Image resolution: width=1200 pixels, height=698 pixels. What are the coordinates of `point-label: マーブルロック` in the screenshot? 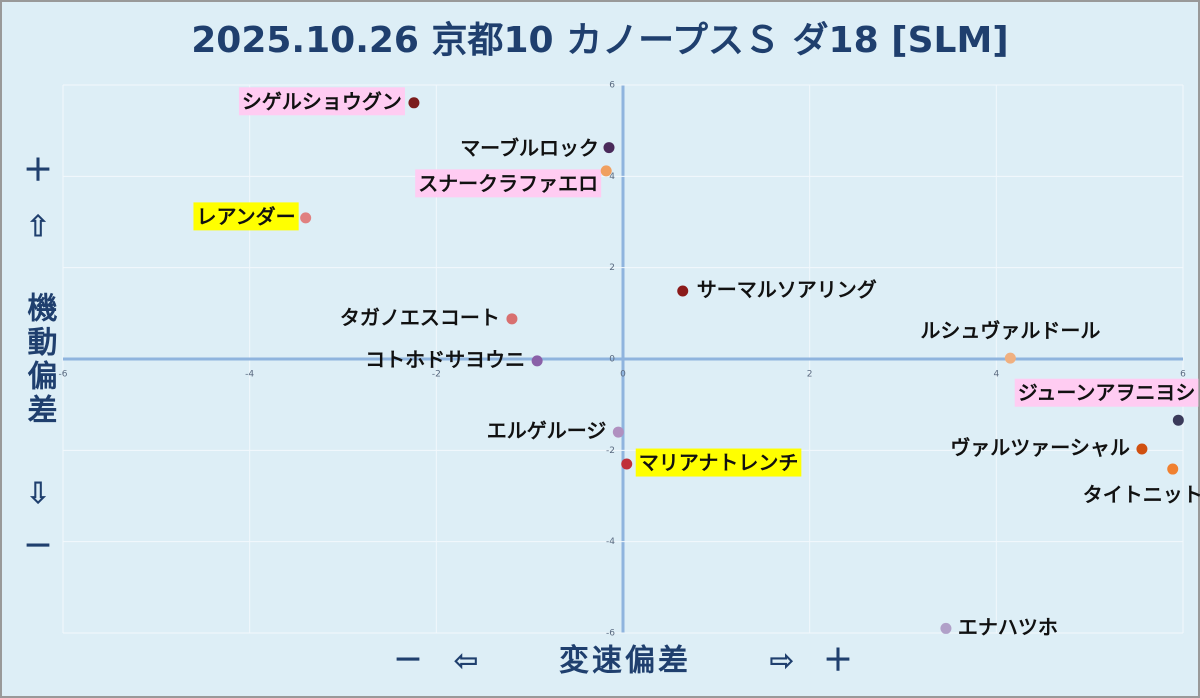 It's located at (529, 148).